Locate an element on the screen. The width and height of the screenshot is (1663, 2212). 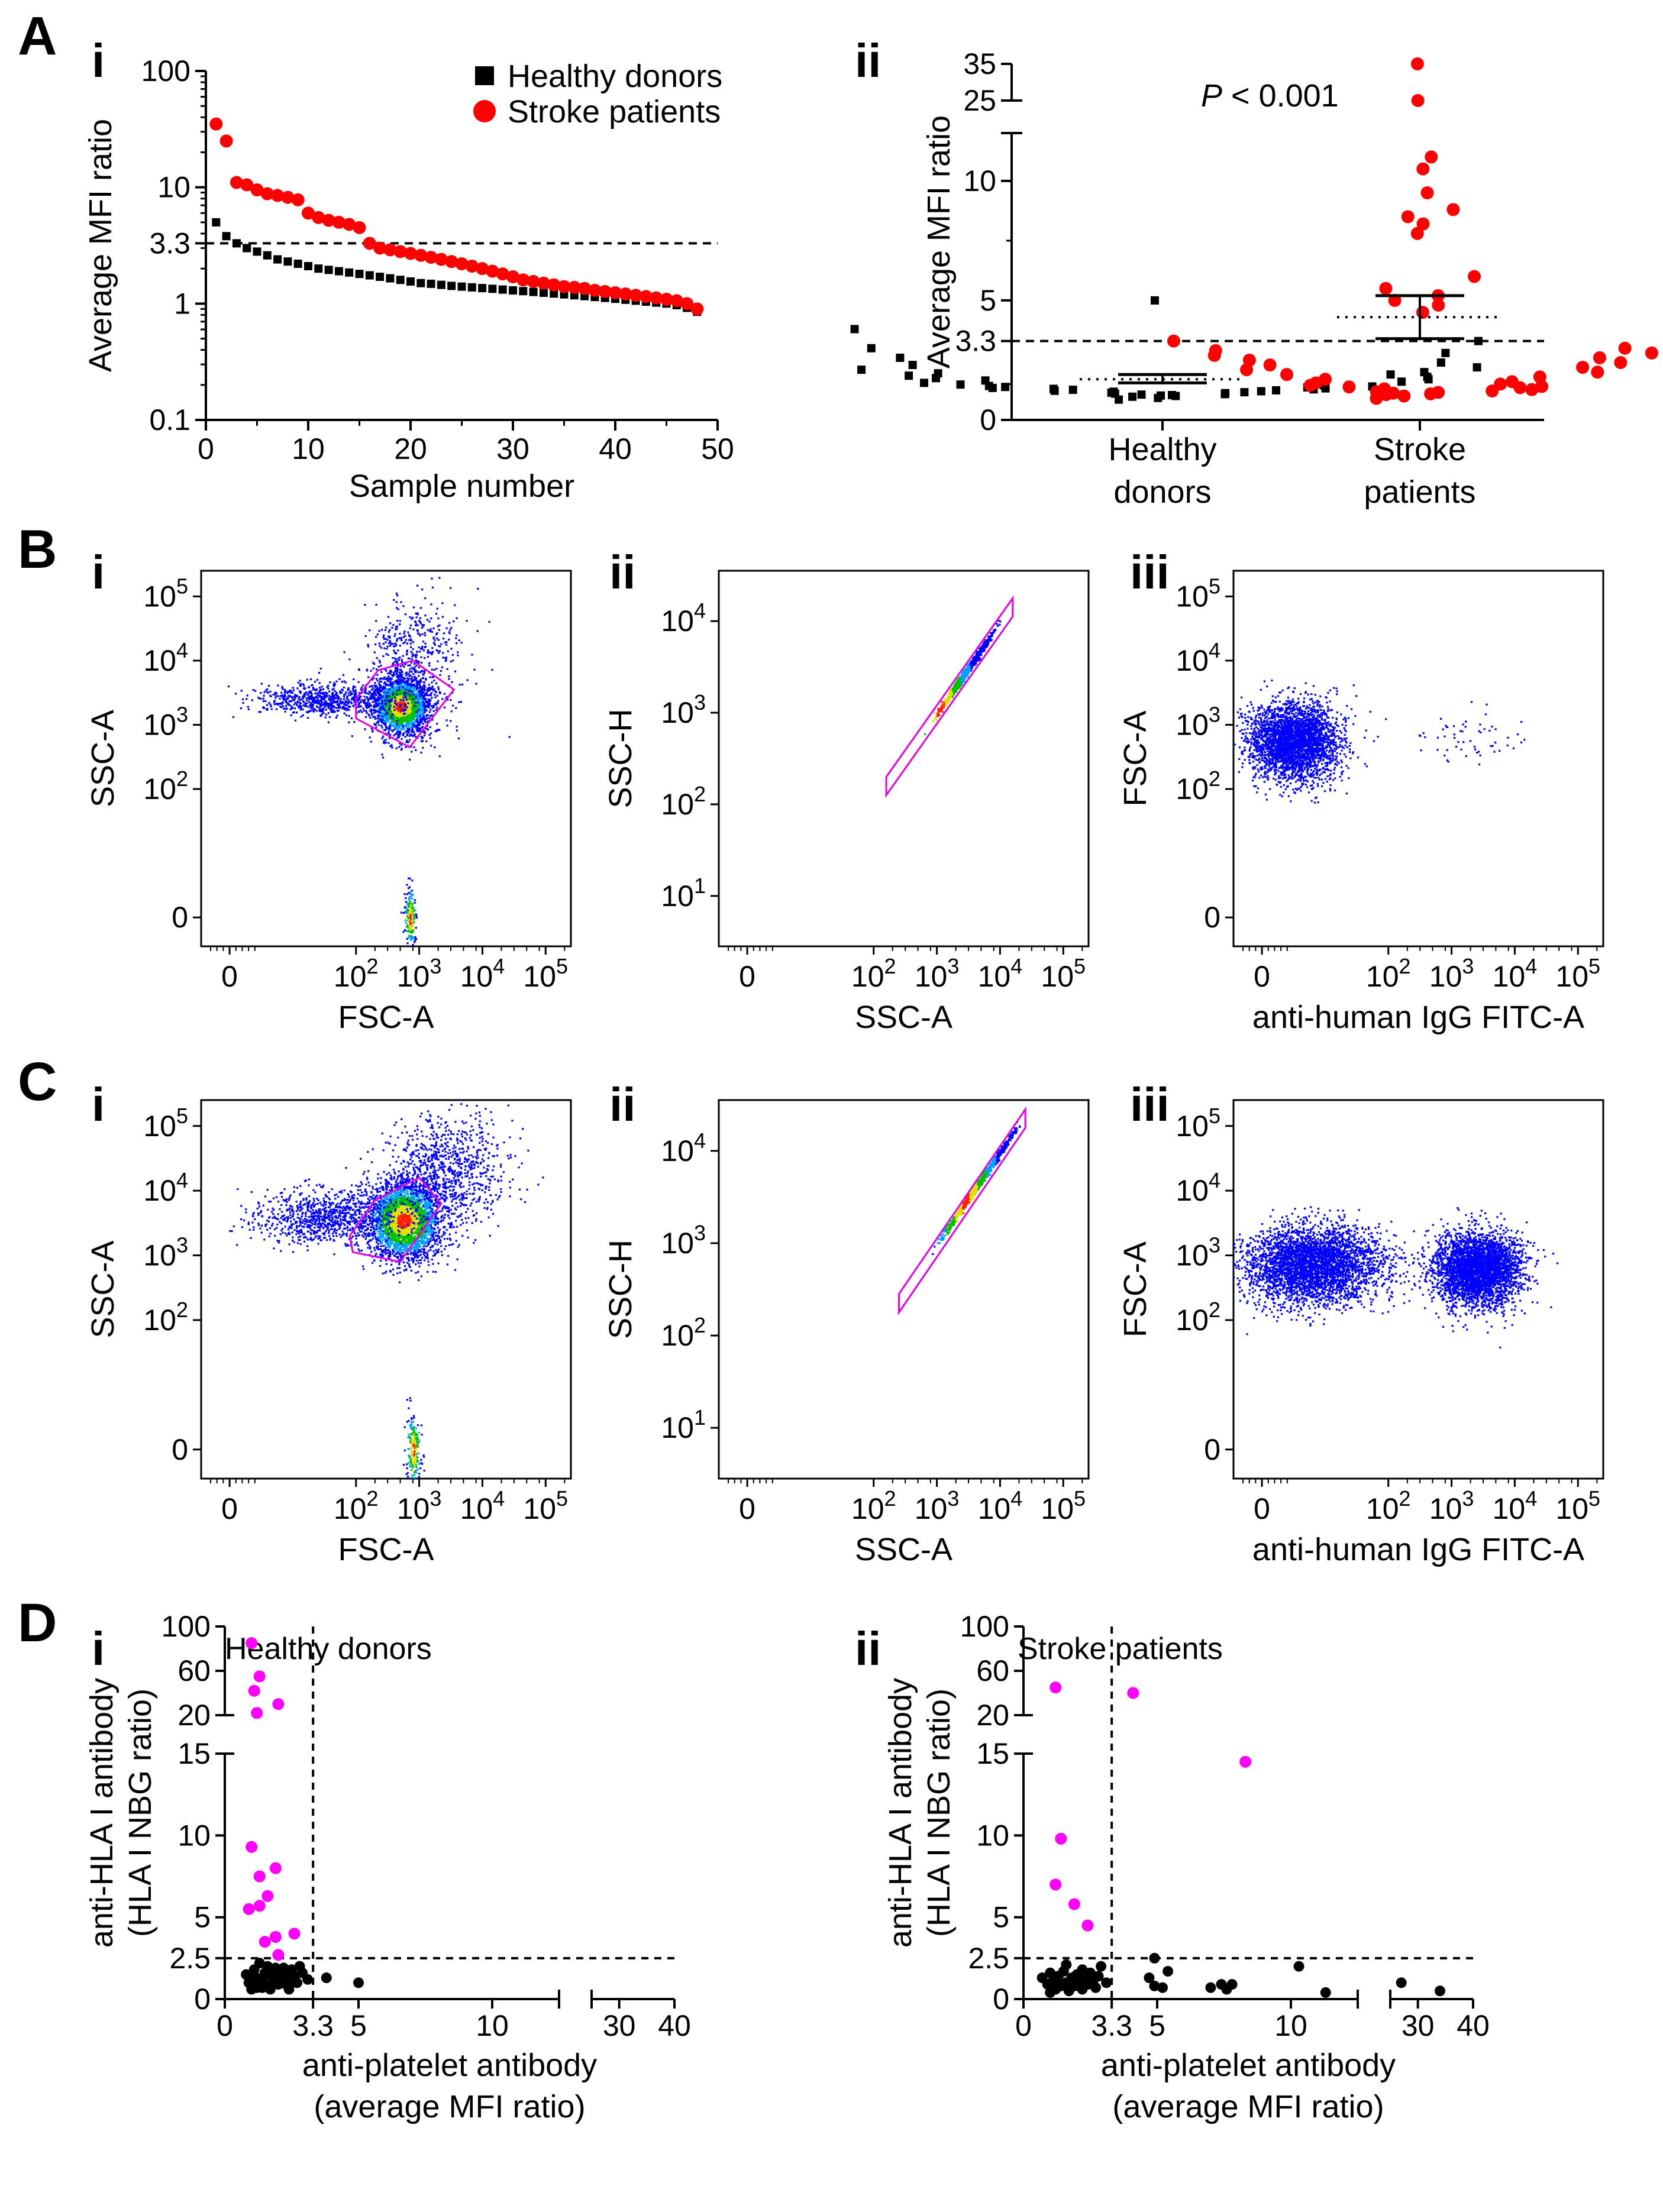
x-axis-label: Sample number is located at coordinates (462, 486).